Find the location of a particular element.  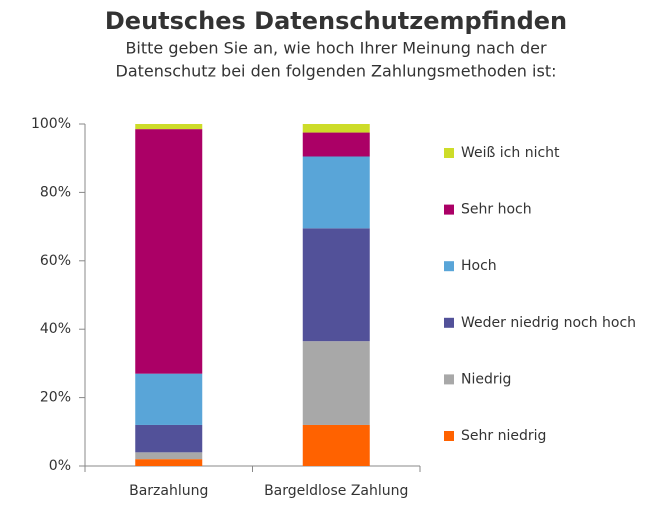

legend-label: Niedrig is located at coordinates (486, 379).